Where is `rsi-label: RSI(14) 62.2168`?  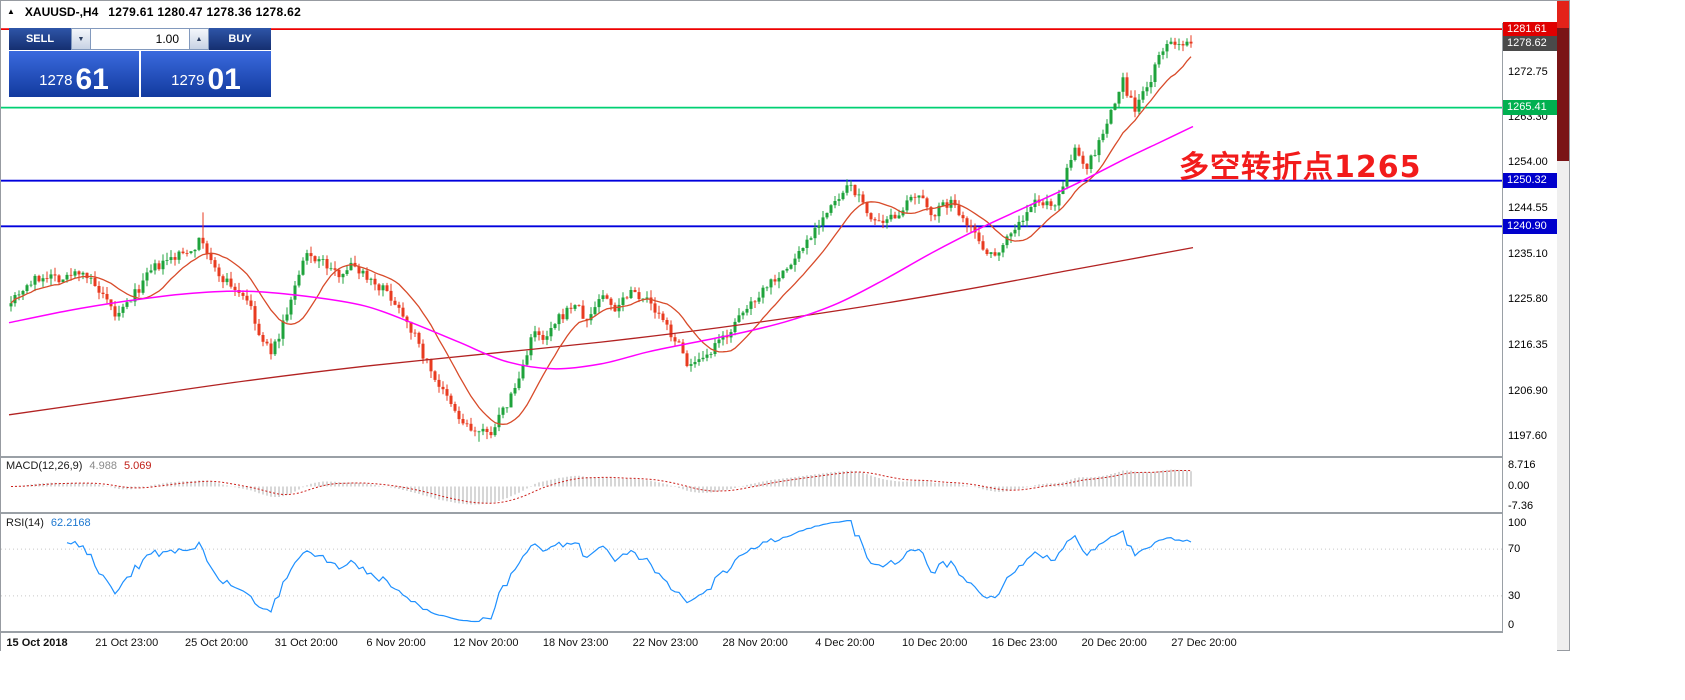 rsi-label: RSI(14) 62.2168 is located at coordinates (48, 523).